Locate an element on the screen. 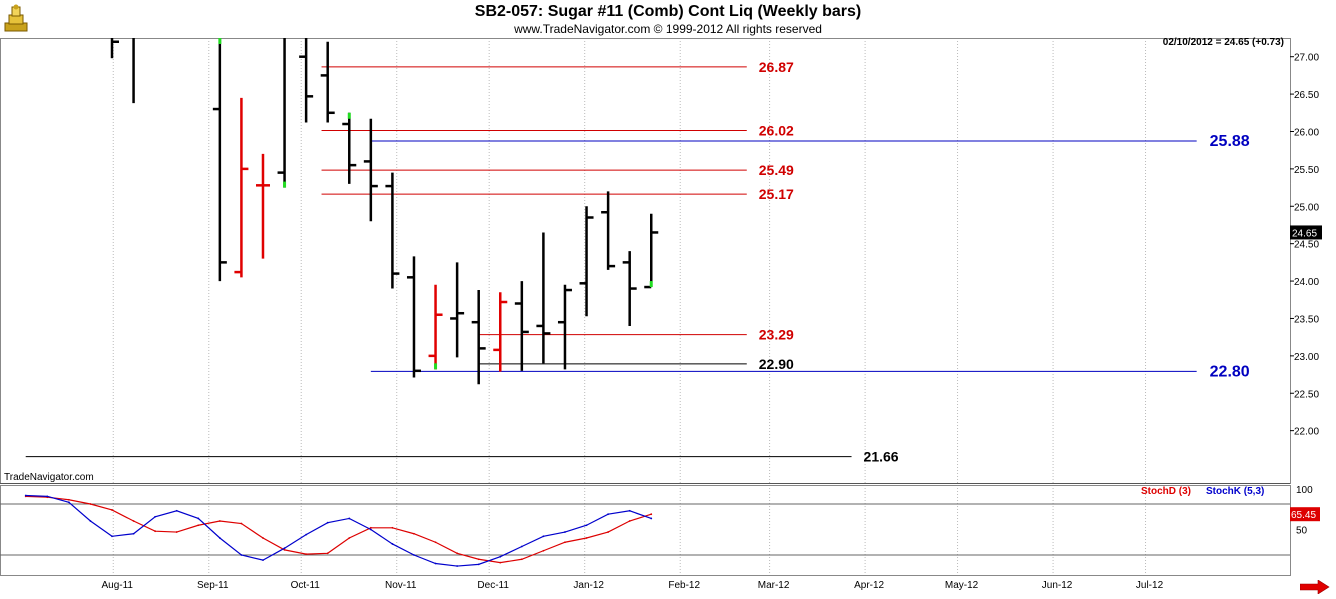 The height and width of the screenshot is (599, 1336). y-tick-label: 26.00 is located at coordinates (1306, 132).